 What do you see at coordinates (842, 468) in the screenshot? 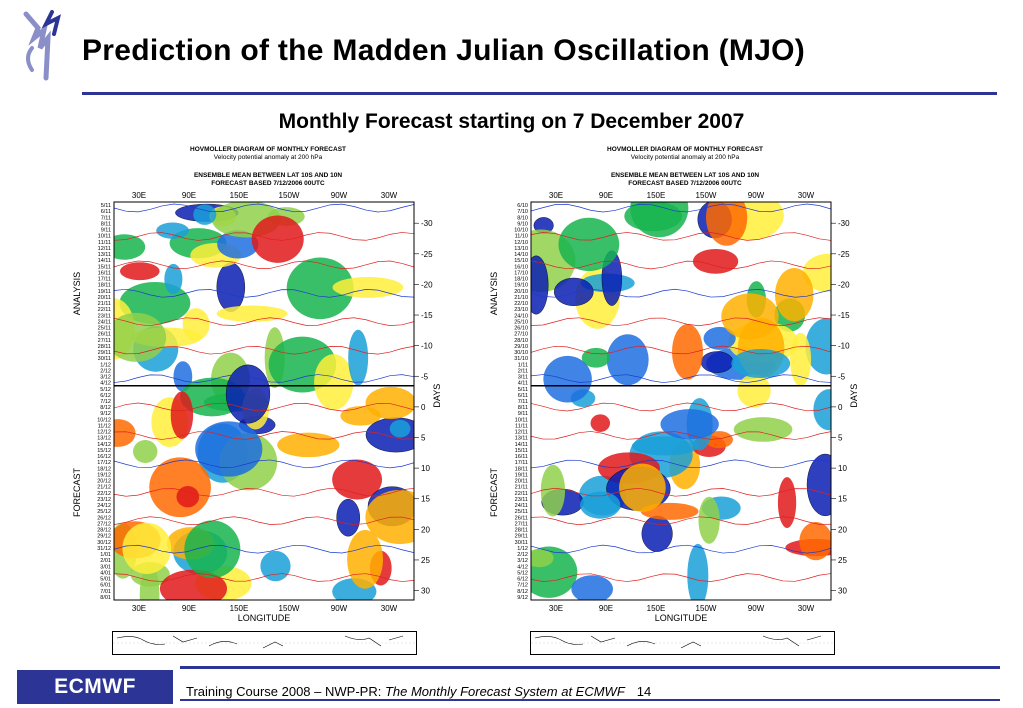
I see `day-tick-label: 10` at bounding box center [842, 468].